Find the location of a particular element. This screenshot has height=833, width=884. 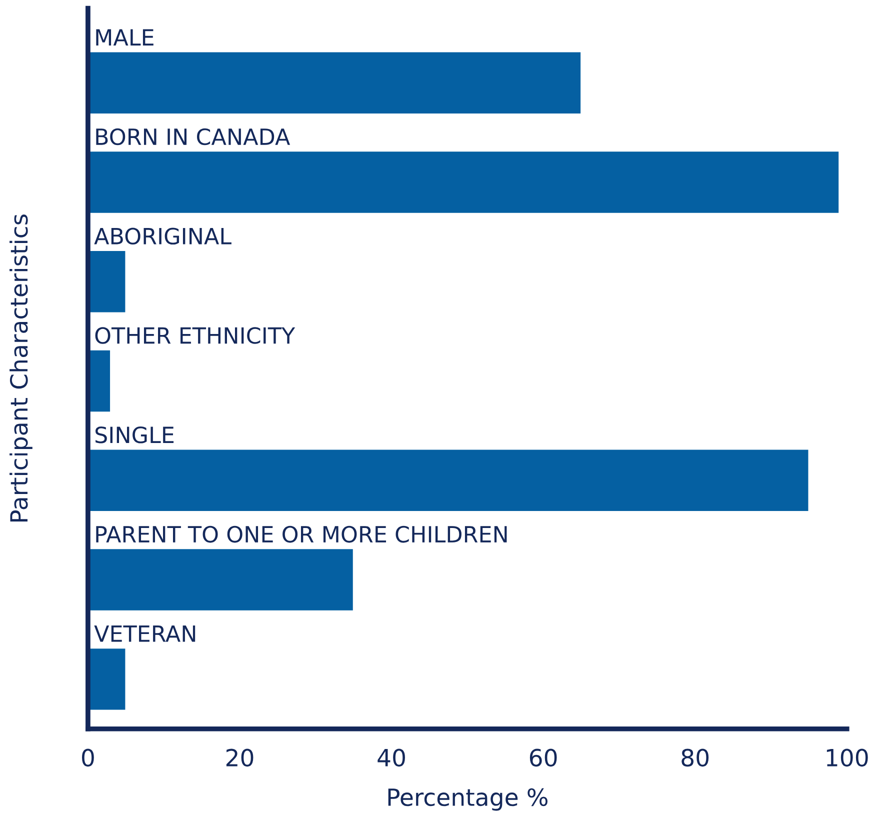

x-axis-title: Percentage % is located at coordinates (468, 799).